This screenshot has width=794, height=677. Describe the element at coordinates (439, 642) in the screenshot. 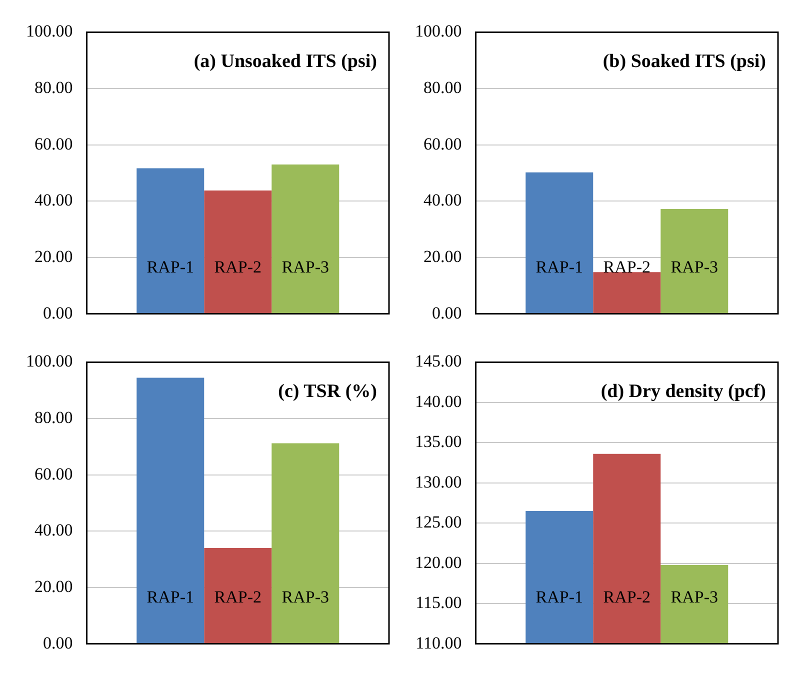

I see `y-tick-label: 110.00` at that location.